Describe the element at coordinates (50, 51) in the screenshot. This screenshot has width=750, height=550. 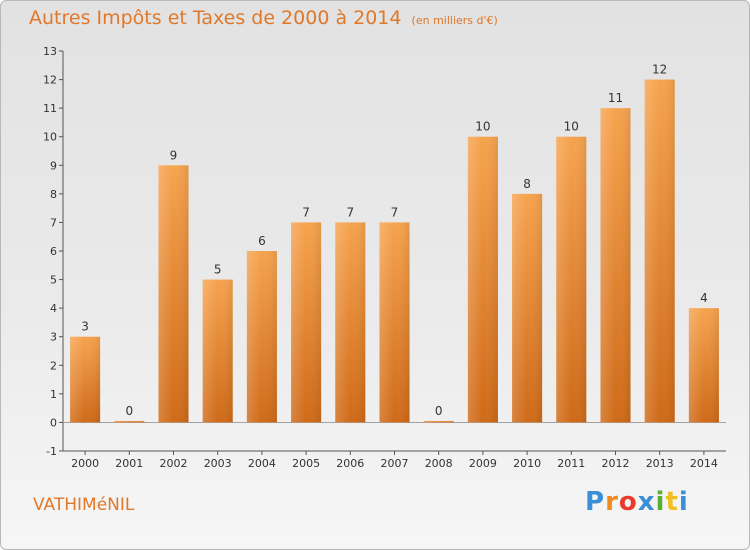
I see `y-tick-label: 13` at that location.